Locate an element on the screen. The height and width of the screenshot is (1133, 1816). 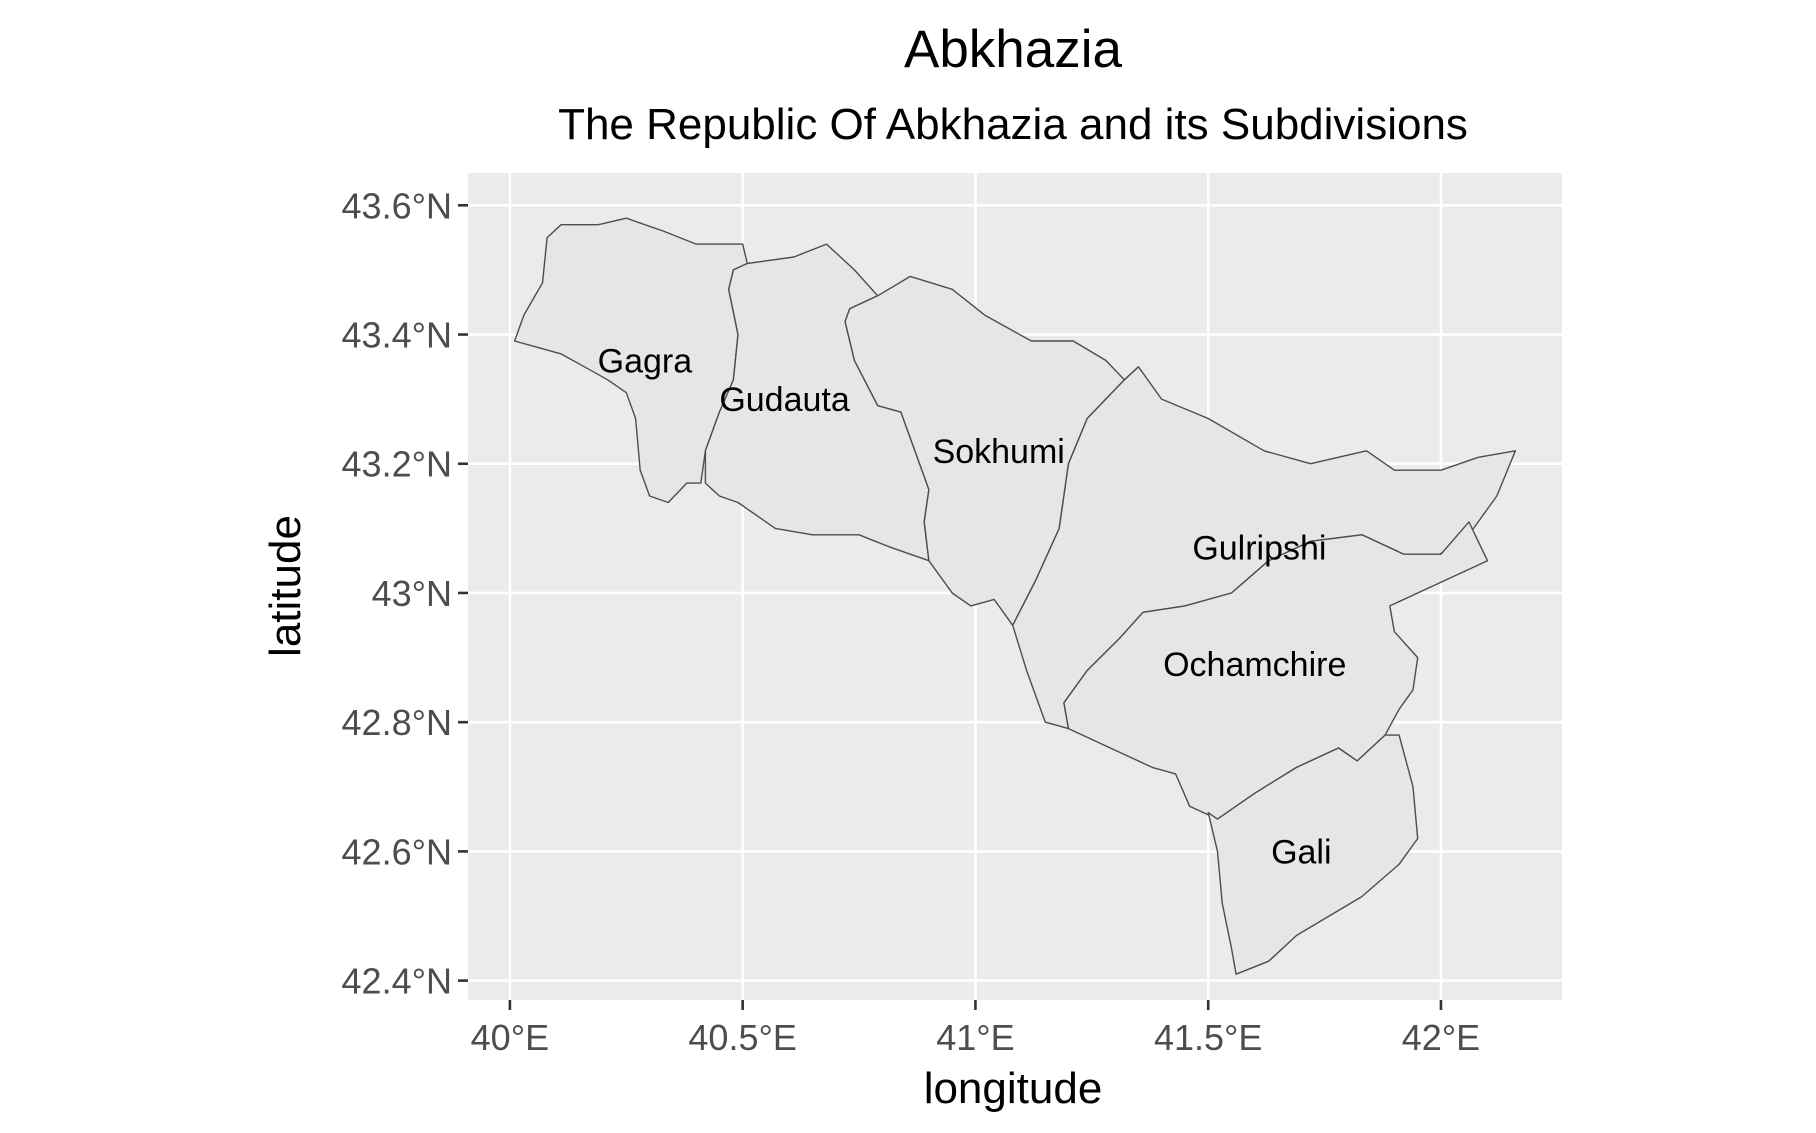
chart-title: Abkhazia is located at coordinates (1013, 49).